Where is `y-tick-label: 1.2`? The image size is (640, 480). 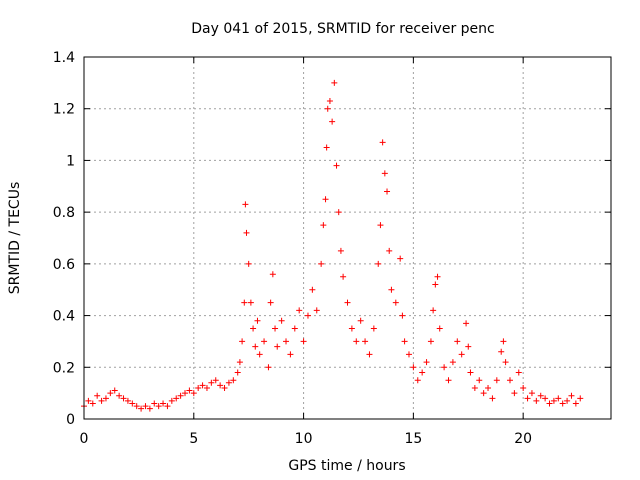
y-tick-label: 1.2 is located at coordinates (64, 110).